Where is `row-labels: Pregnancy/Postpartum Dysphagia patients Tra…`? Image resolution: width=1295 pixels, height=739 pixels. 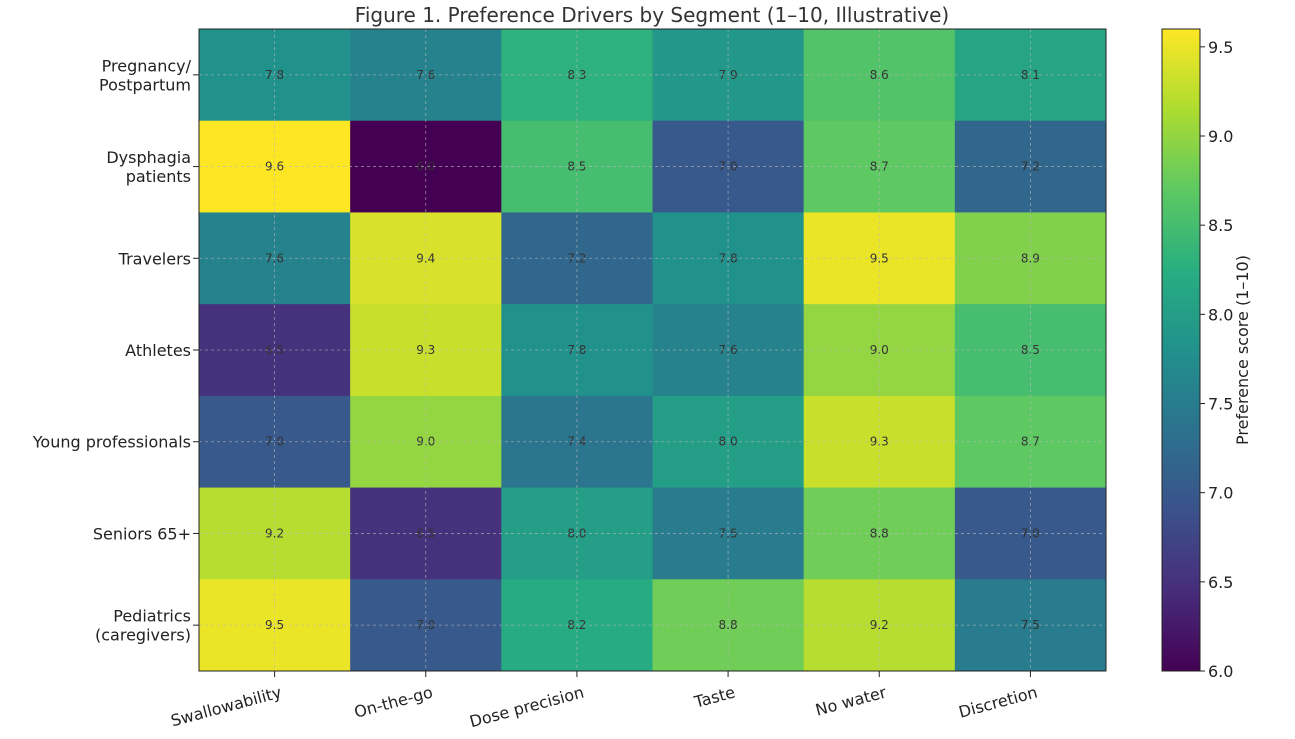
row-labels: Pregnancy/Postpartum Dysphagia patients Tra… is located at coordinates (112, 350).